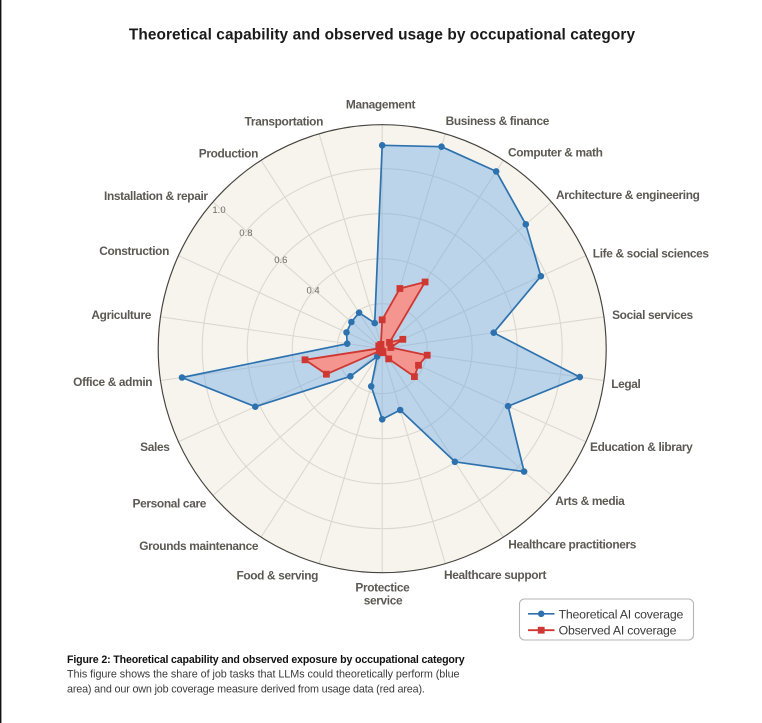  What do you see at coordinates (381, 105) in the screenshot?
I see `svg-text: Management` at bounding box center [381, 105].